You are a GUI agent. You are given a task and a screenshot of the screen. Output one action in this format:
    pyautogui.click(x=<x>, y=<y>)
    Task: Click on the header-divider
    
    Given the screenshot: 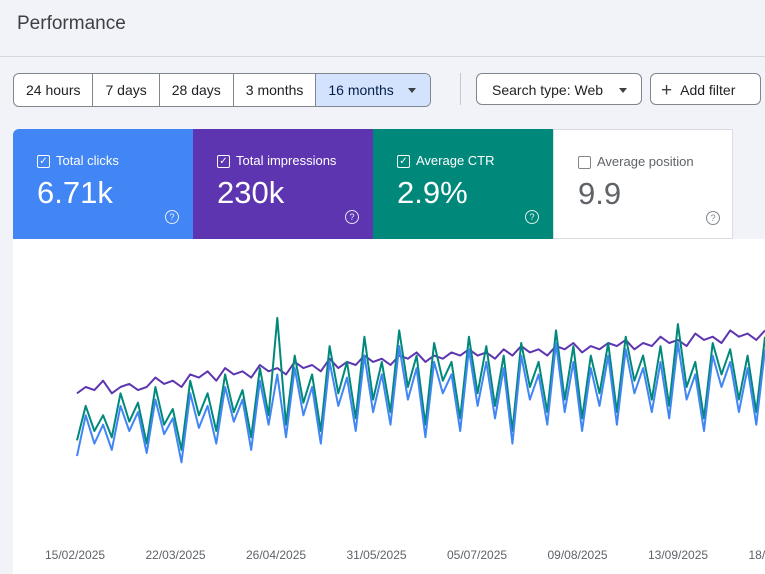 What is the action you would take?
    pyautogui.click(x=382, y=56)
    